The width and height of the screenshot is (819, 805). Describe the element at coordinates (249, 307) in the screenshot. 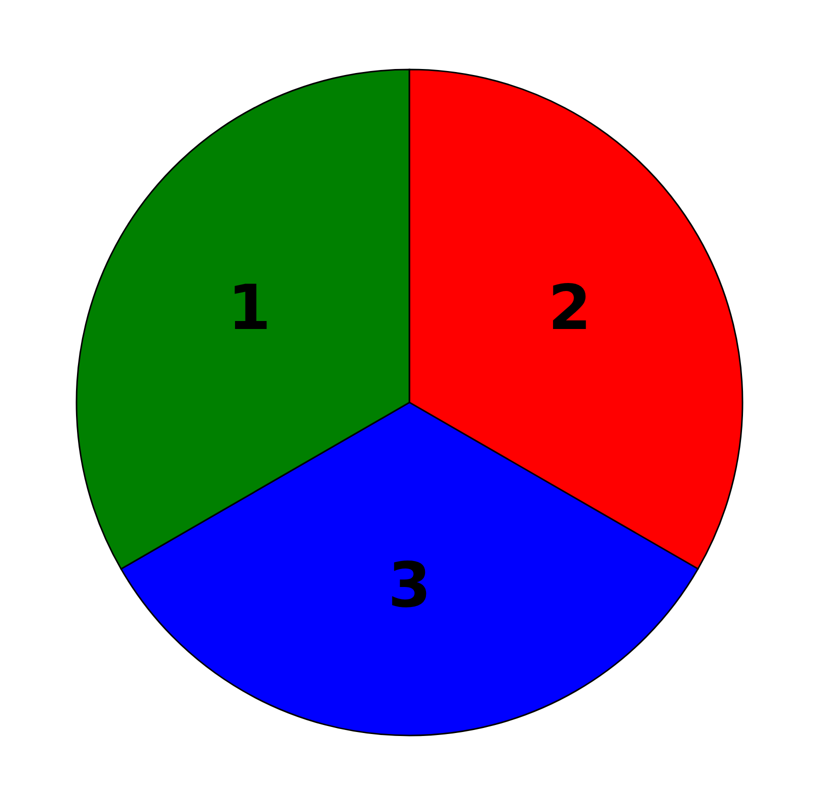

I see `slice-label: 1` at that location.